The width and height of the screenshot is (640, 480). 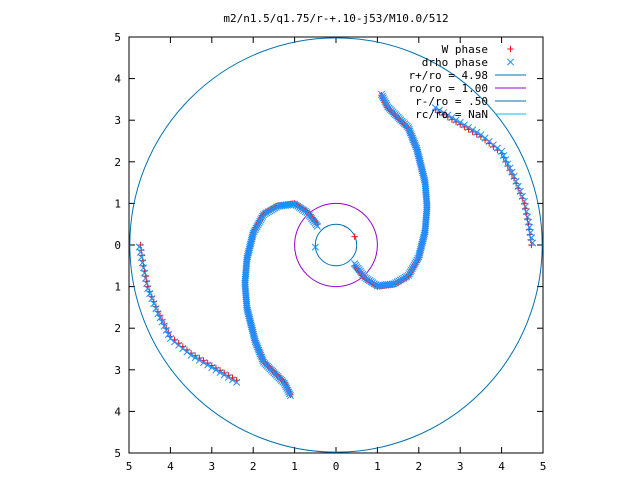 I want to click on y-tick-label: 3, so click(x=117, y=370).